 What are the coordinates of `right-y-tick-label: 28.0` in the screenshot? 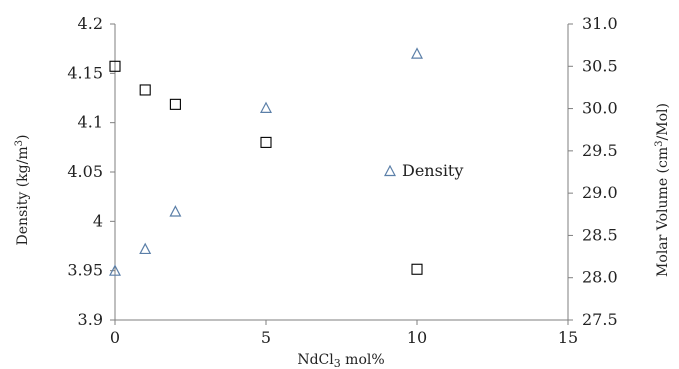 It's located at (600, 277).